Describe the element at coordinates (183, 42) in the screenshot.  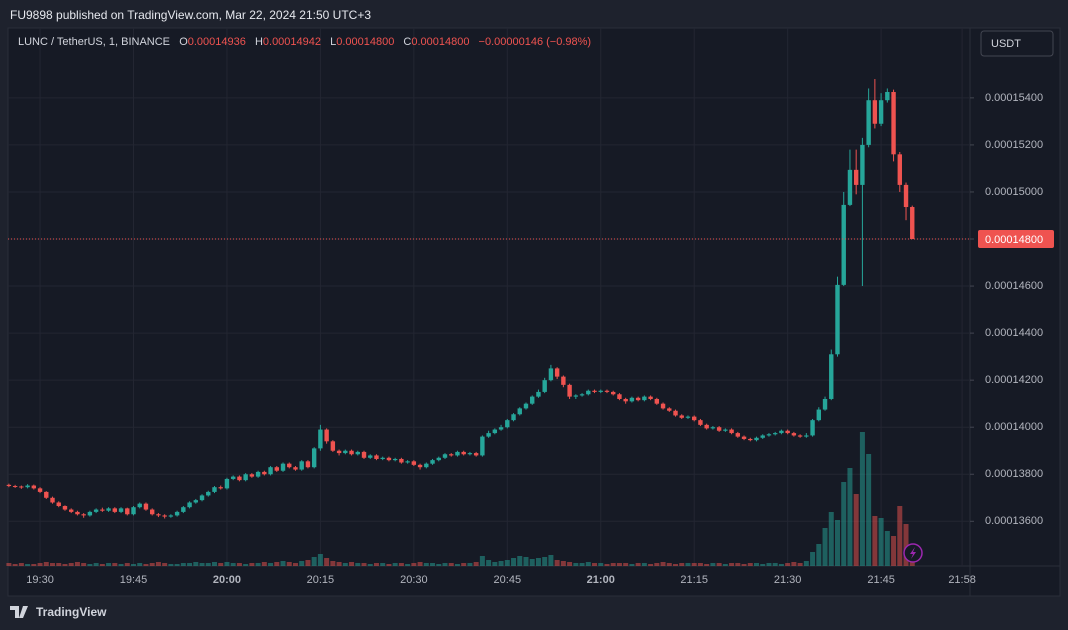
I see `legend-o-label: O` at that location.